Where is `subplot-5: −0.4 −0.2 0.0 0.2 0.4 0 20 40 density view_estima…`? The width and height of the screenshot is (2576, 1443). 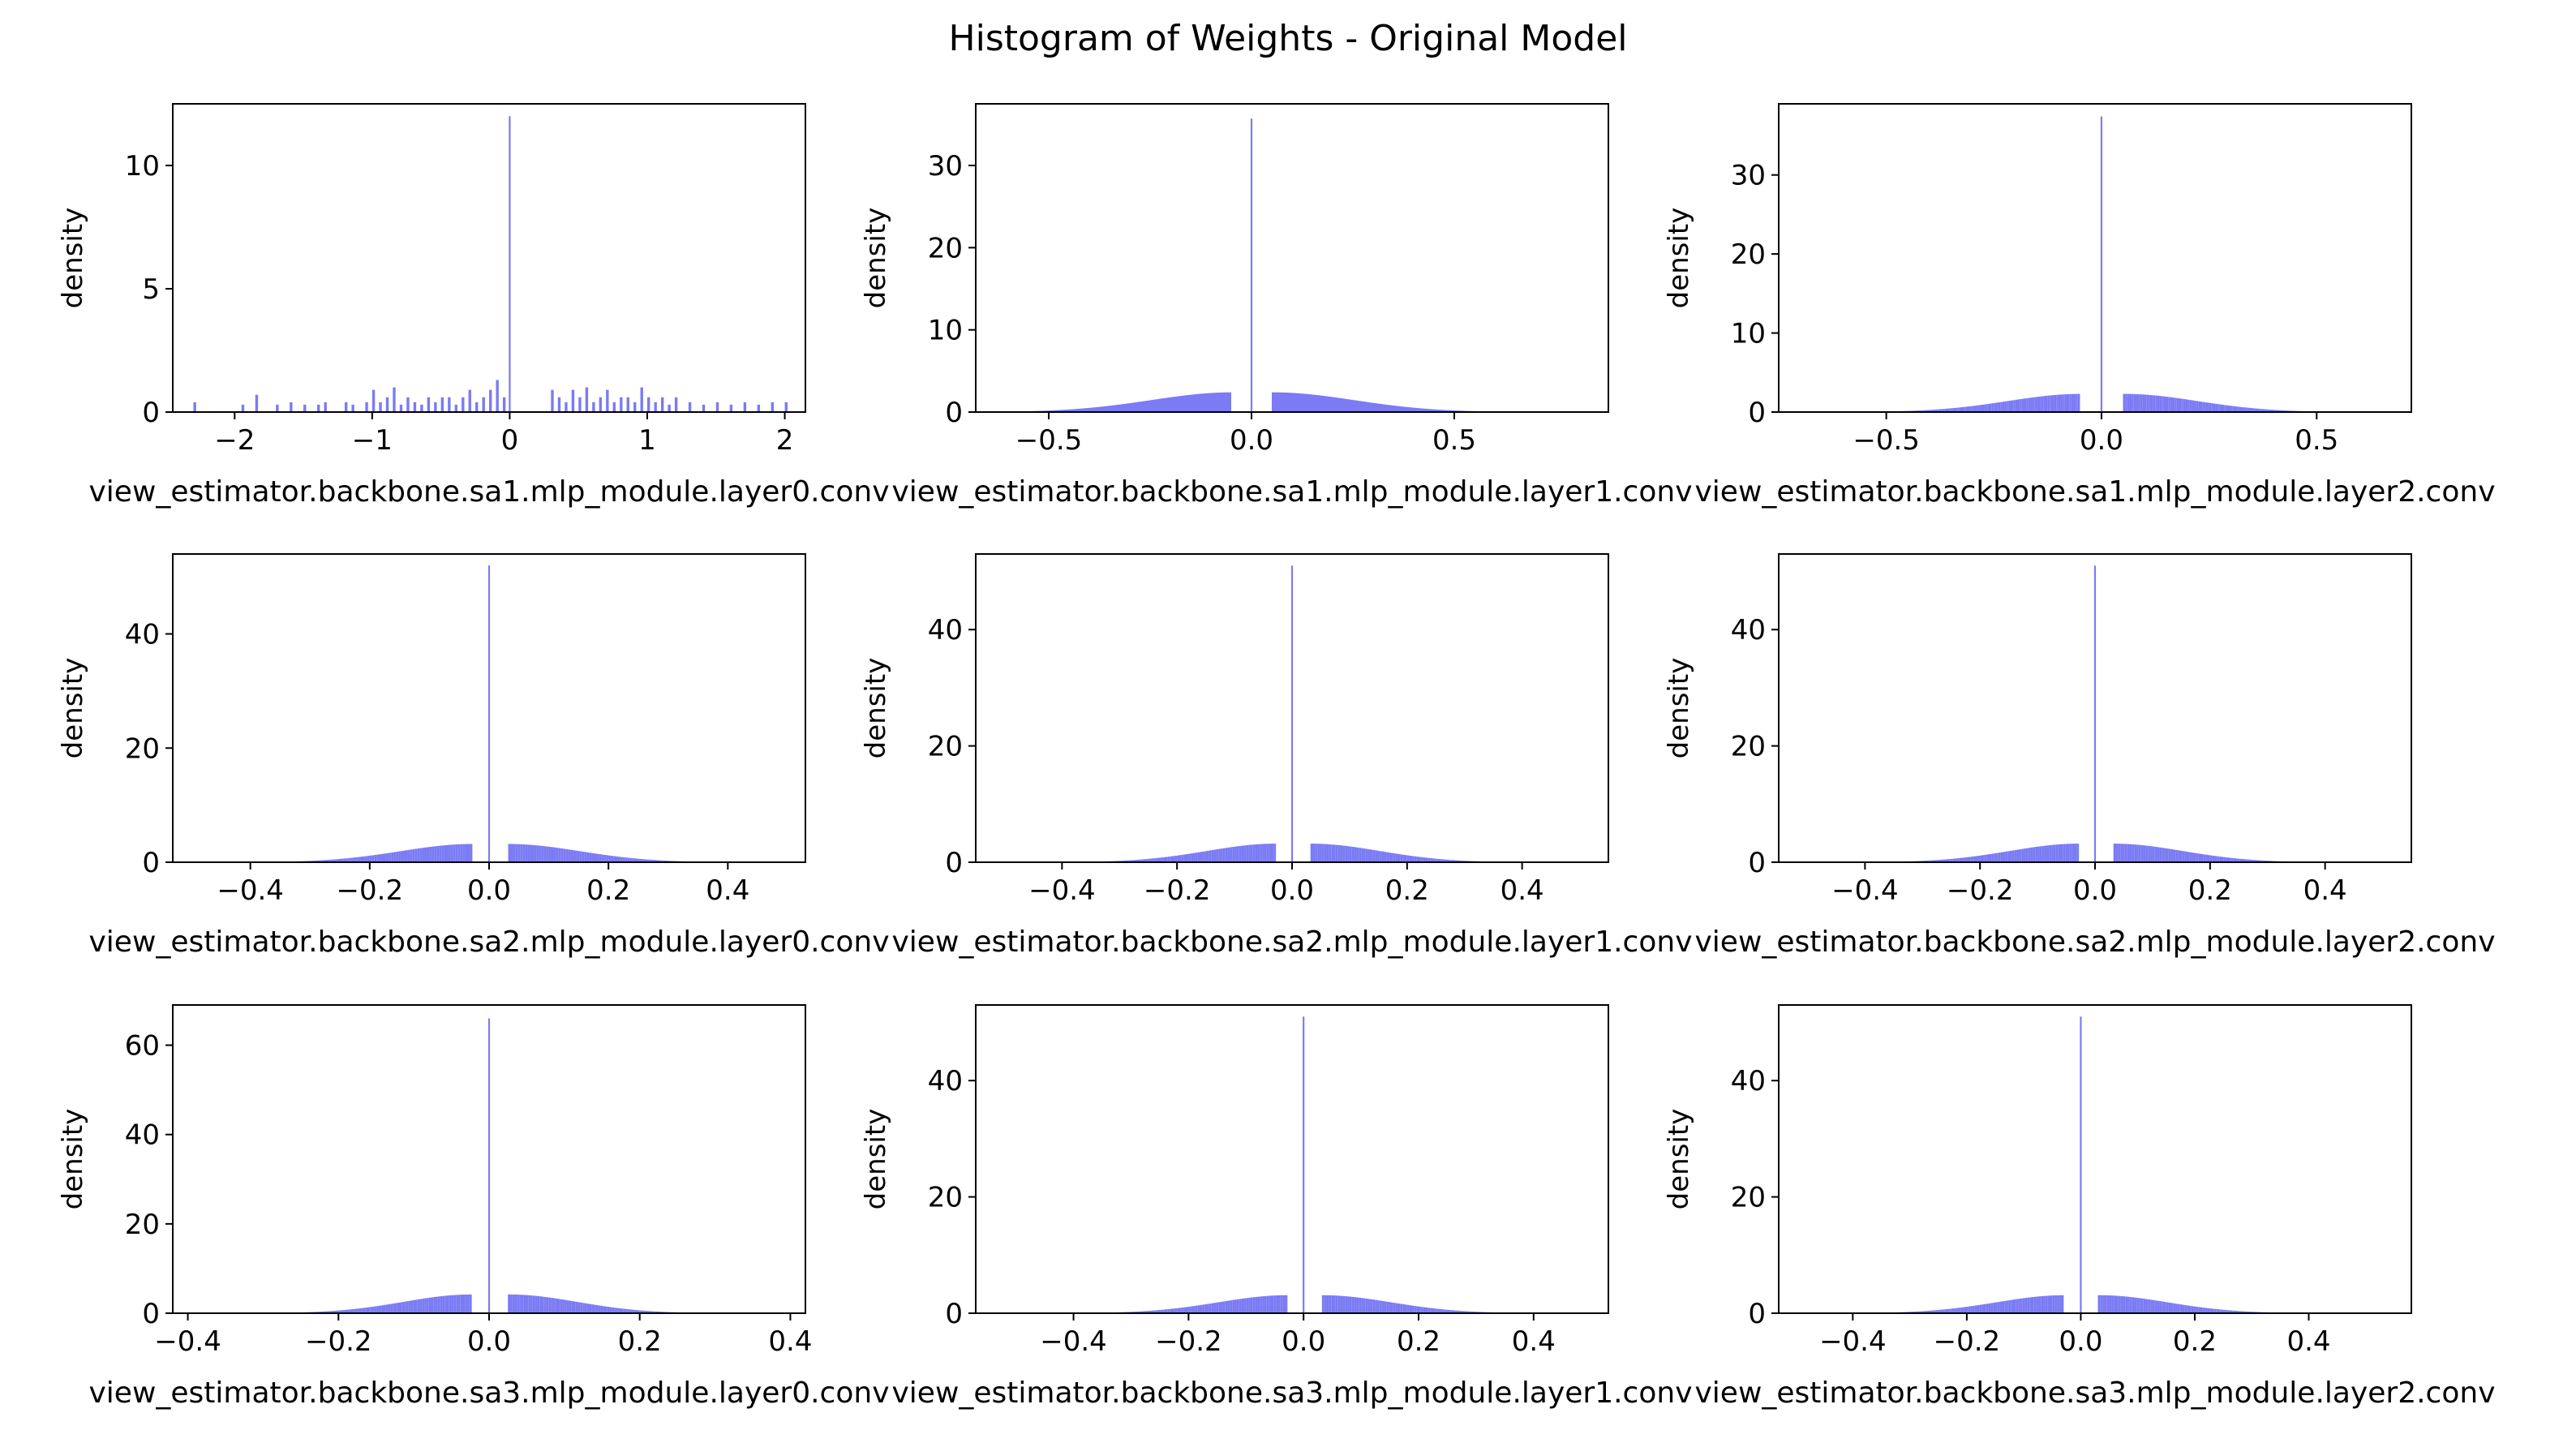
subplot-5: −0.4 −0.2 0.0 0.2 0.4 0 20 40 density view_estima… is located at coordinates (1276, 756).